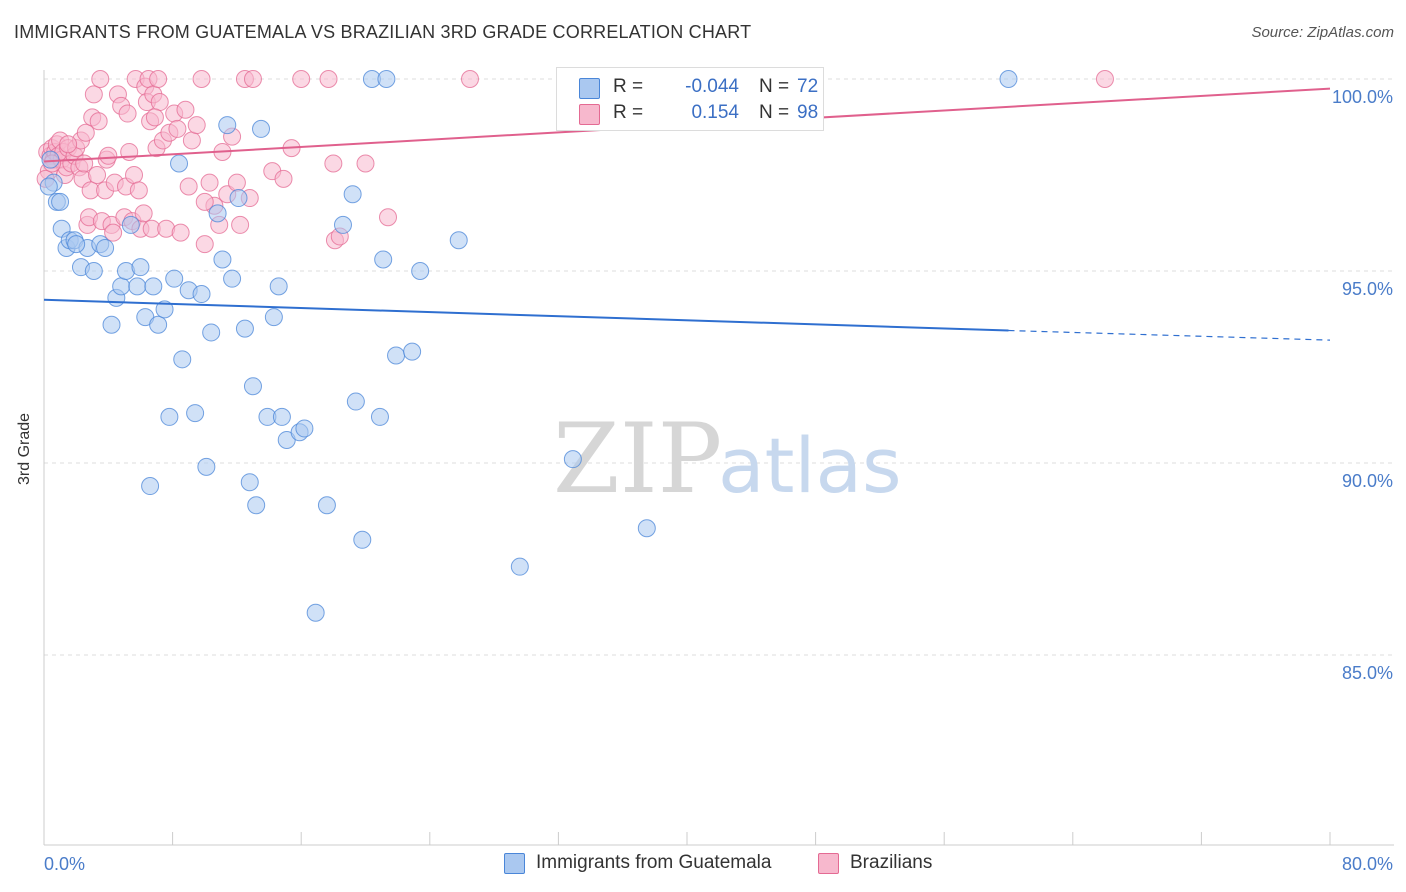 The image size is (1406, 892). I want to click on watermark-atlas: atlas, so click(810, 465).